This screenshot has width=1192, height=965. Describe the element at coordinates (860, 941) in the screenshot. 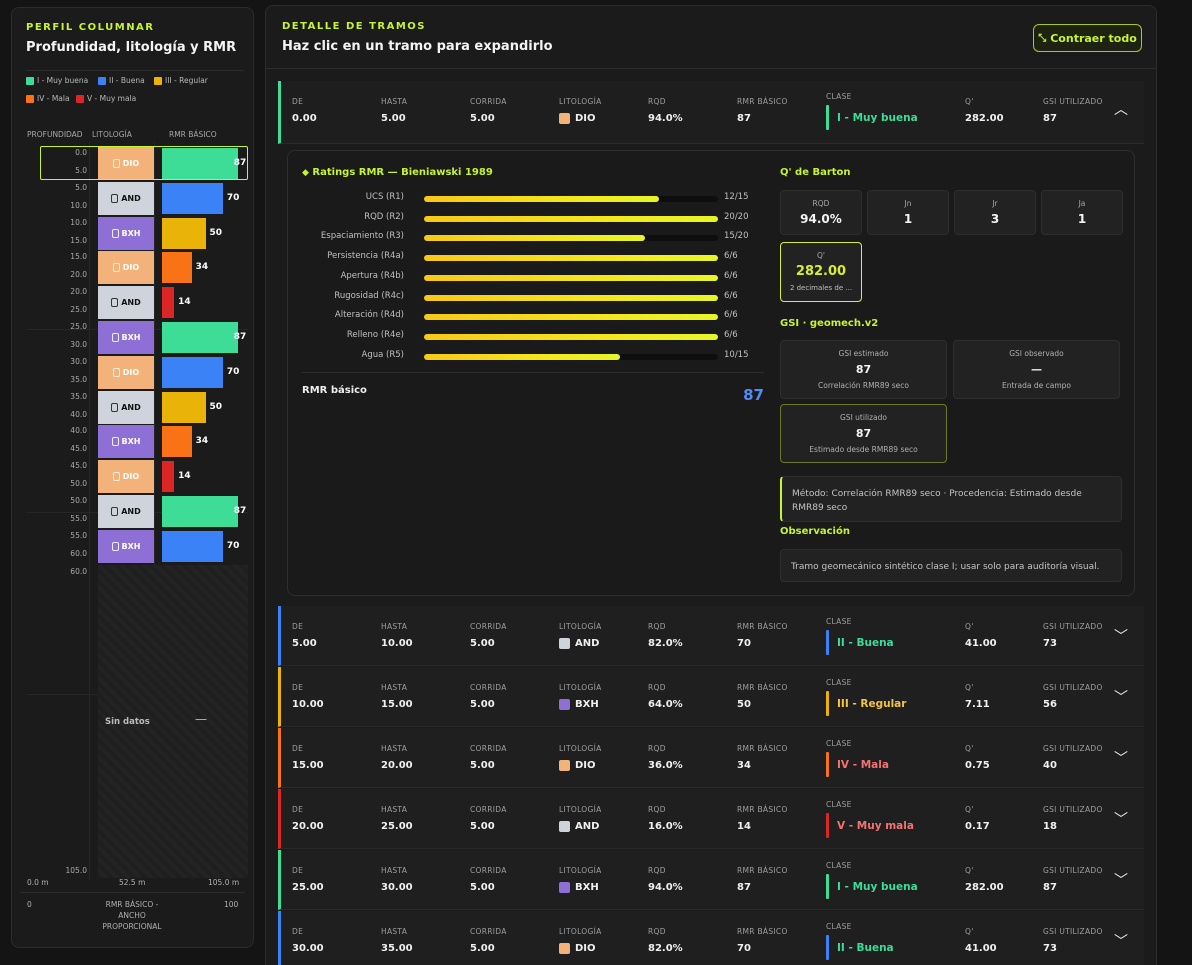

I see `cell-clase: CLASE II - Buena` at that location.